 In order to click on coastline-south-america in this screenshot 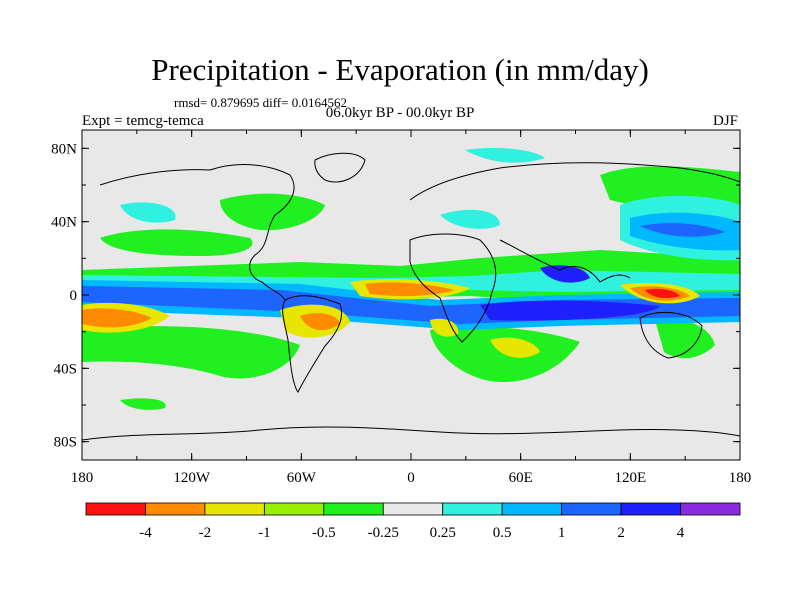, I will do `click(312, 344)`.